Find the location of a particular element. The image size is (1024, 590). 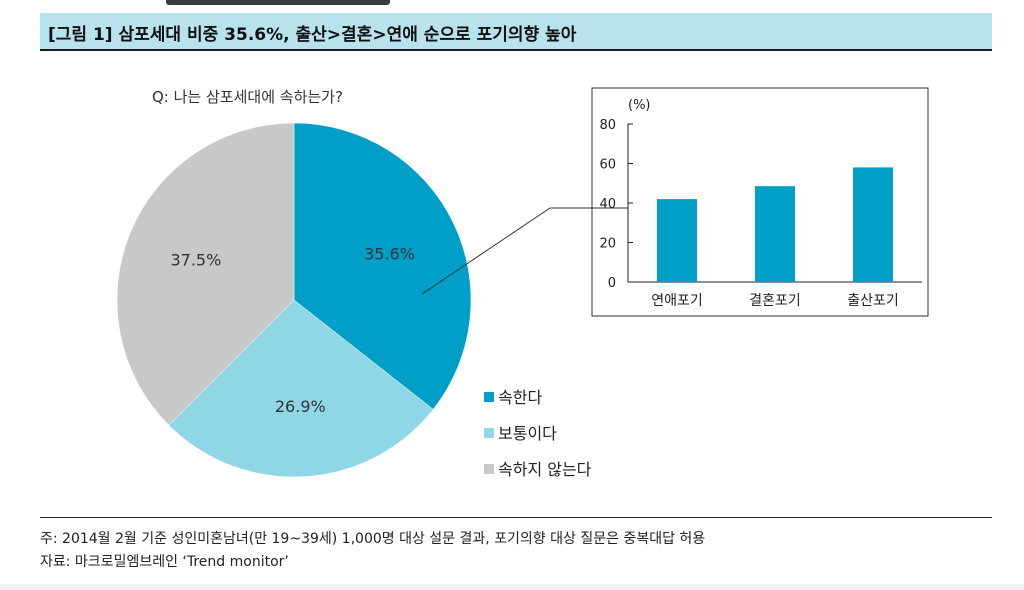

legend-label-not-belong: 속하지 않는다 is located at coordinates (545, 469).